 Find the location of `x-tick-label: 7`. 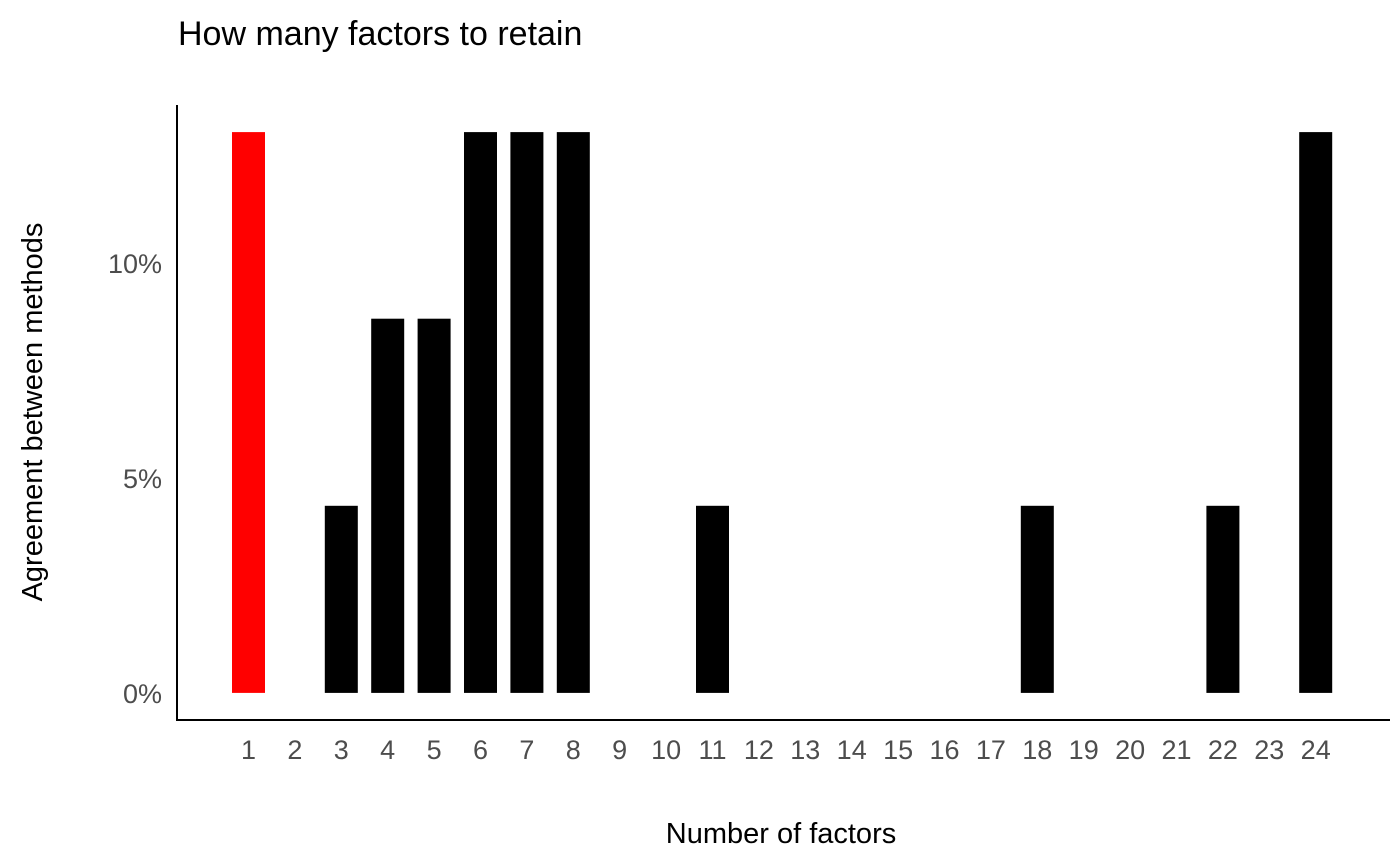

x-tick-label: 7 is located at coordinates (526, 750).